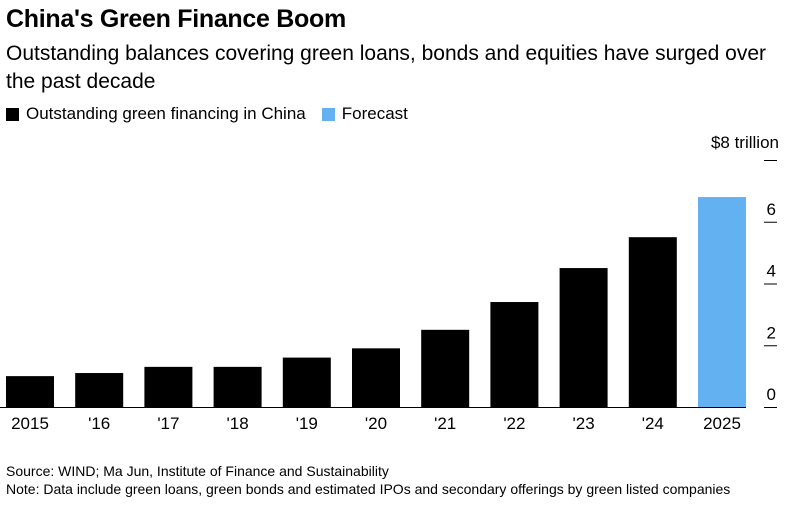  Describe the element at coordinates (771, 332) in the screenshot. I see `y-tick-label-1: 2` at that location.